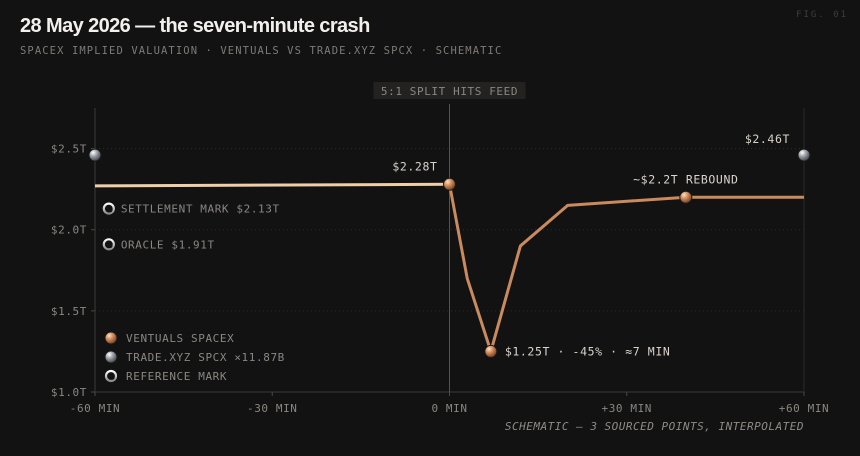 The height and width of the screenshot is (456, 860). I want to click on event-label: 5:1 SPLIT HITS FEED, so click(449, 91).